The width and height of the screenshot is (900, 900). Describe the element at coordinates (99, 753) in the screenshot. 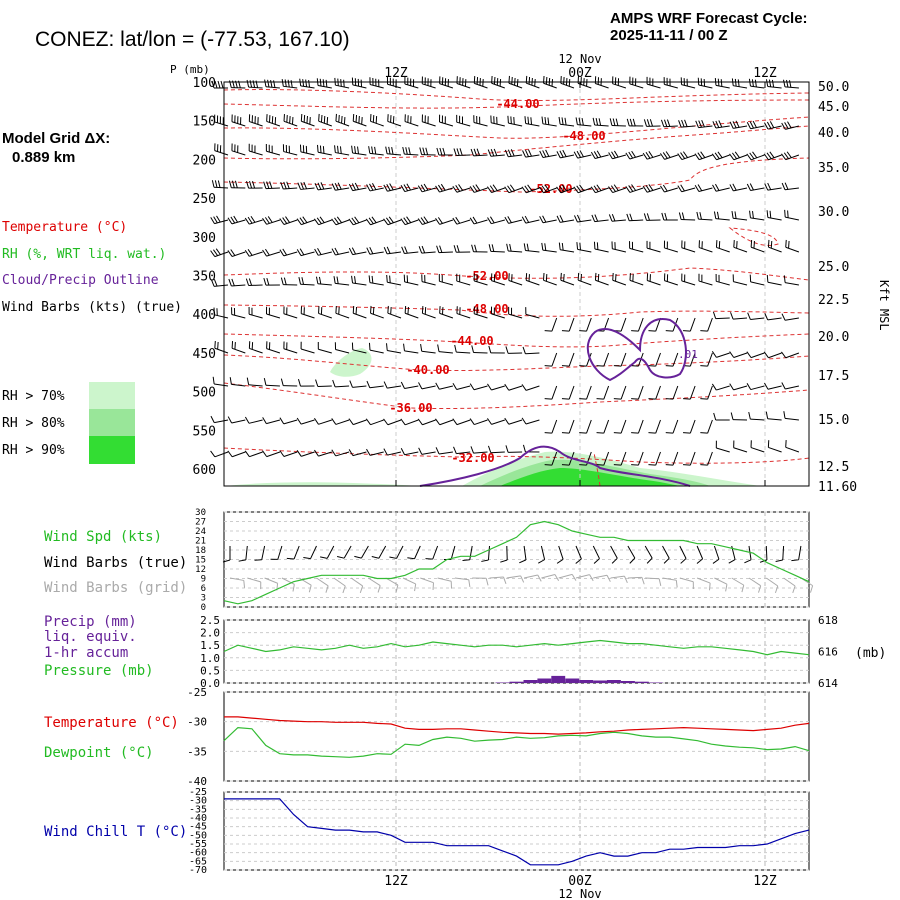

I see `dewpoint-label: Dewpoint (°C)` at that location.